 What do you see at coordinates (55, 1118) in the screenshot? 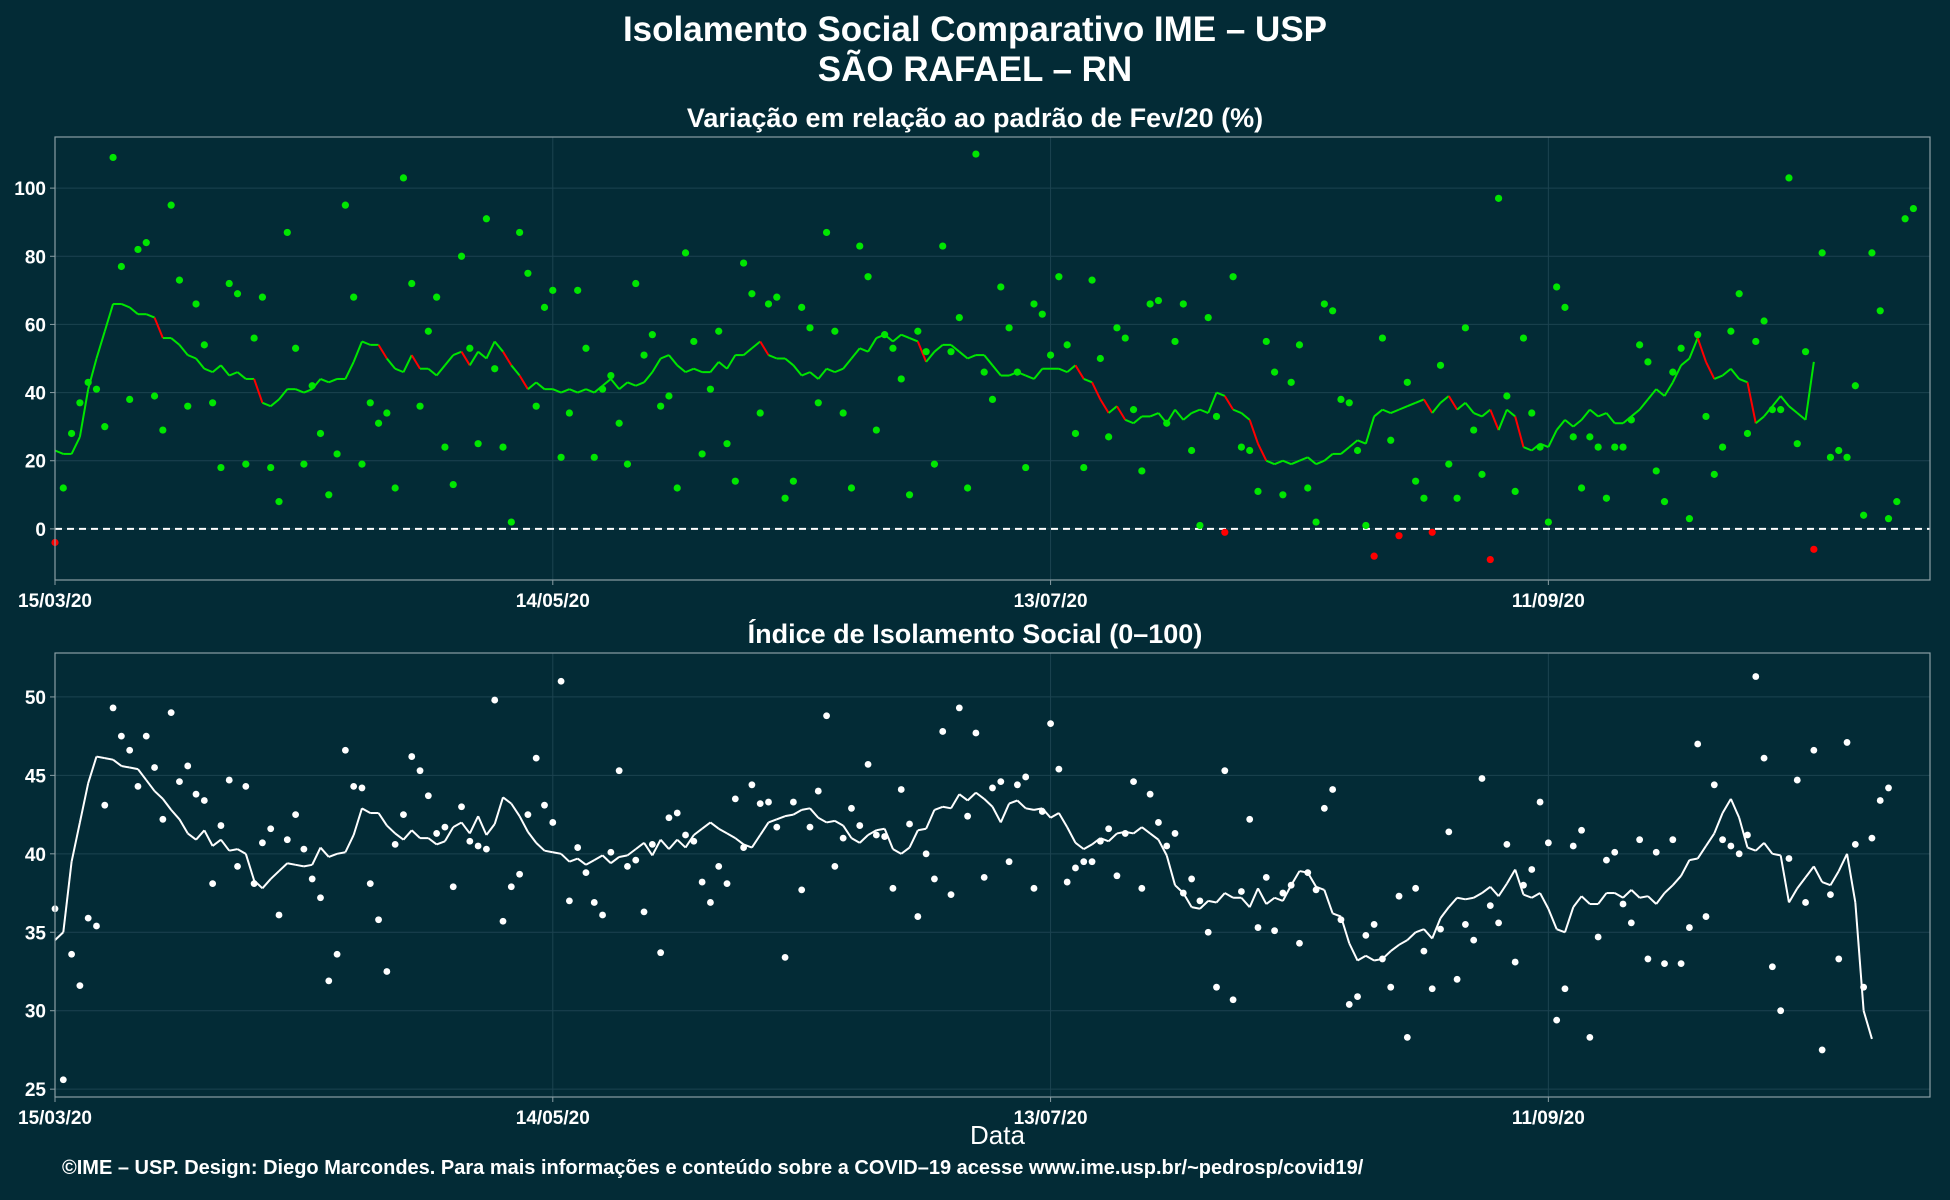
I see `index-x-tick-label: 15/03/20` at bounding box center [55, 1118].